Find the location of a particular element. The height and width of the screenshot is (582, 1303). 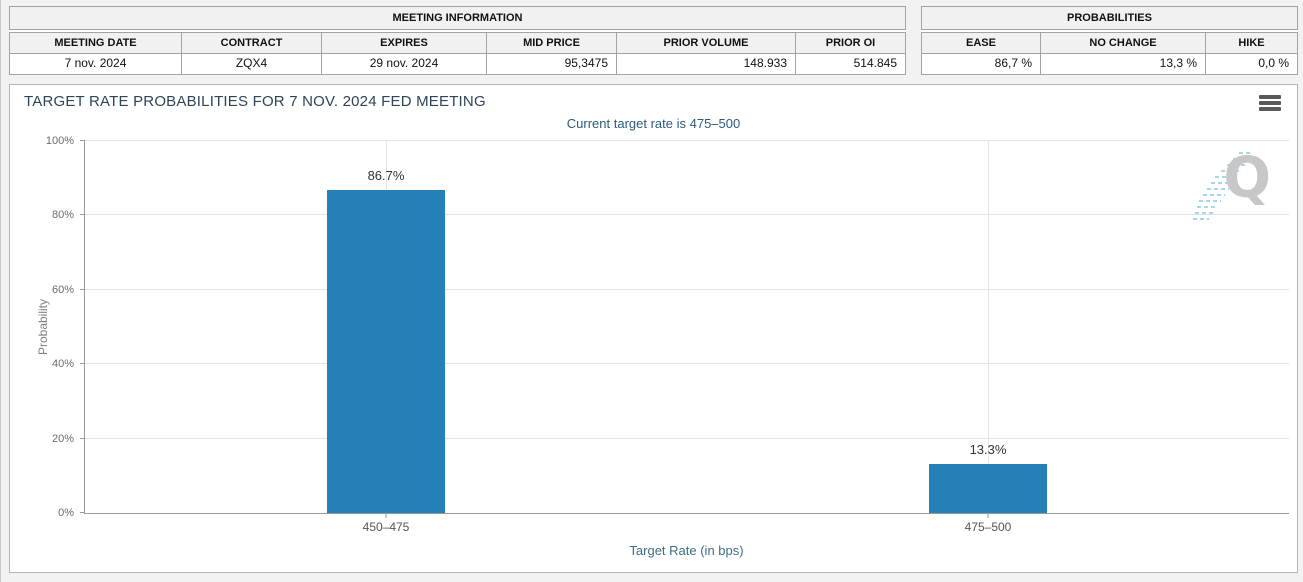

meeting-information-title: MEETING INFORMATION is located at coordinates (457, 18).